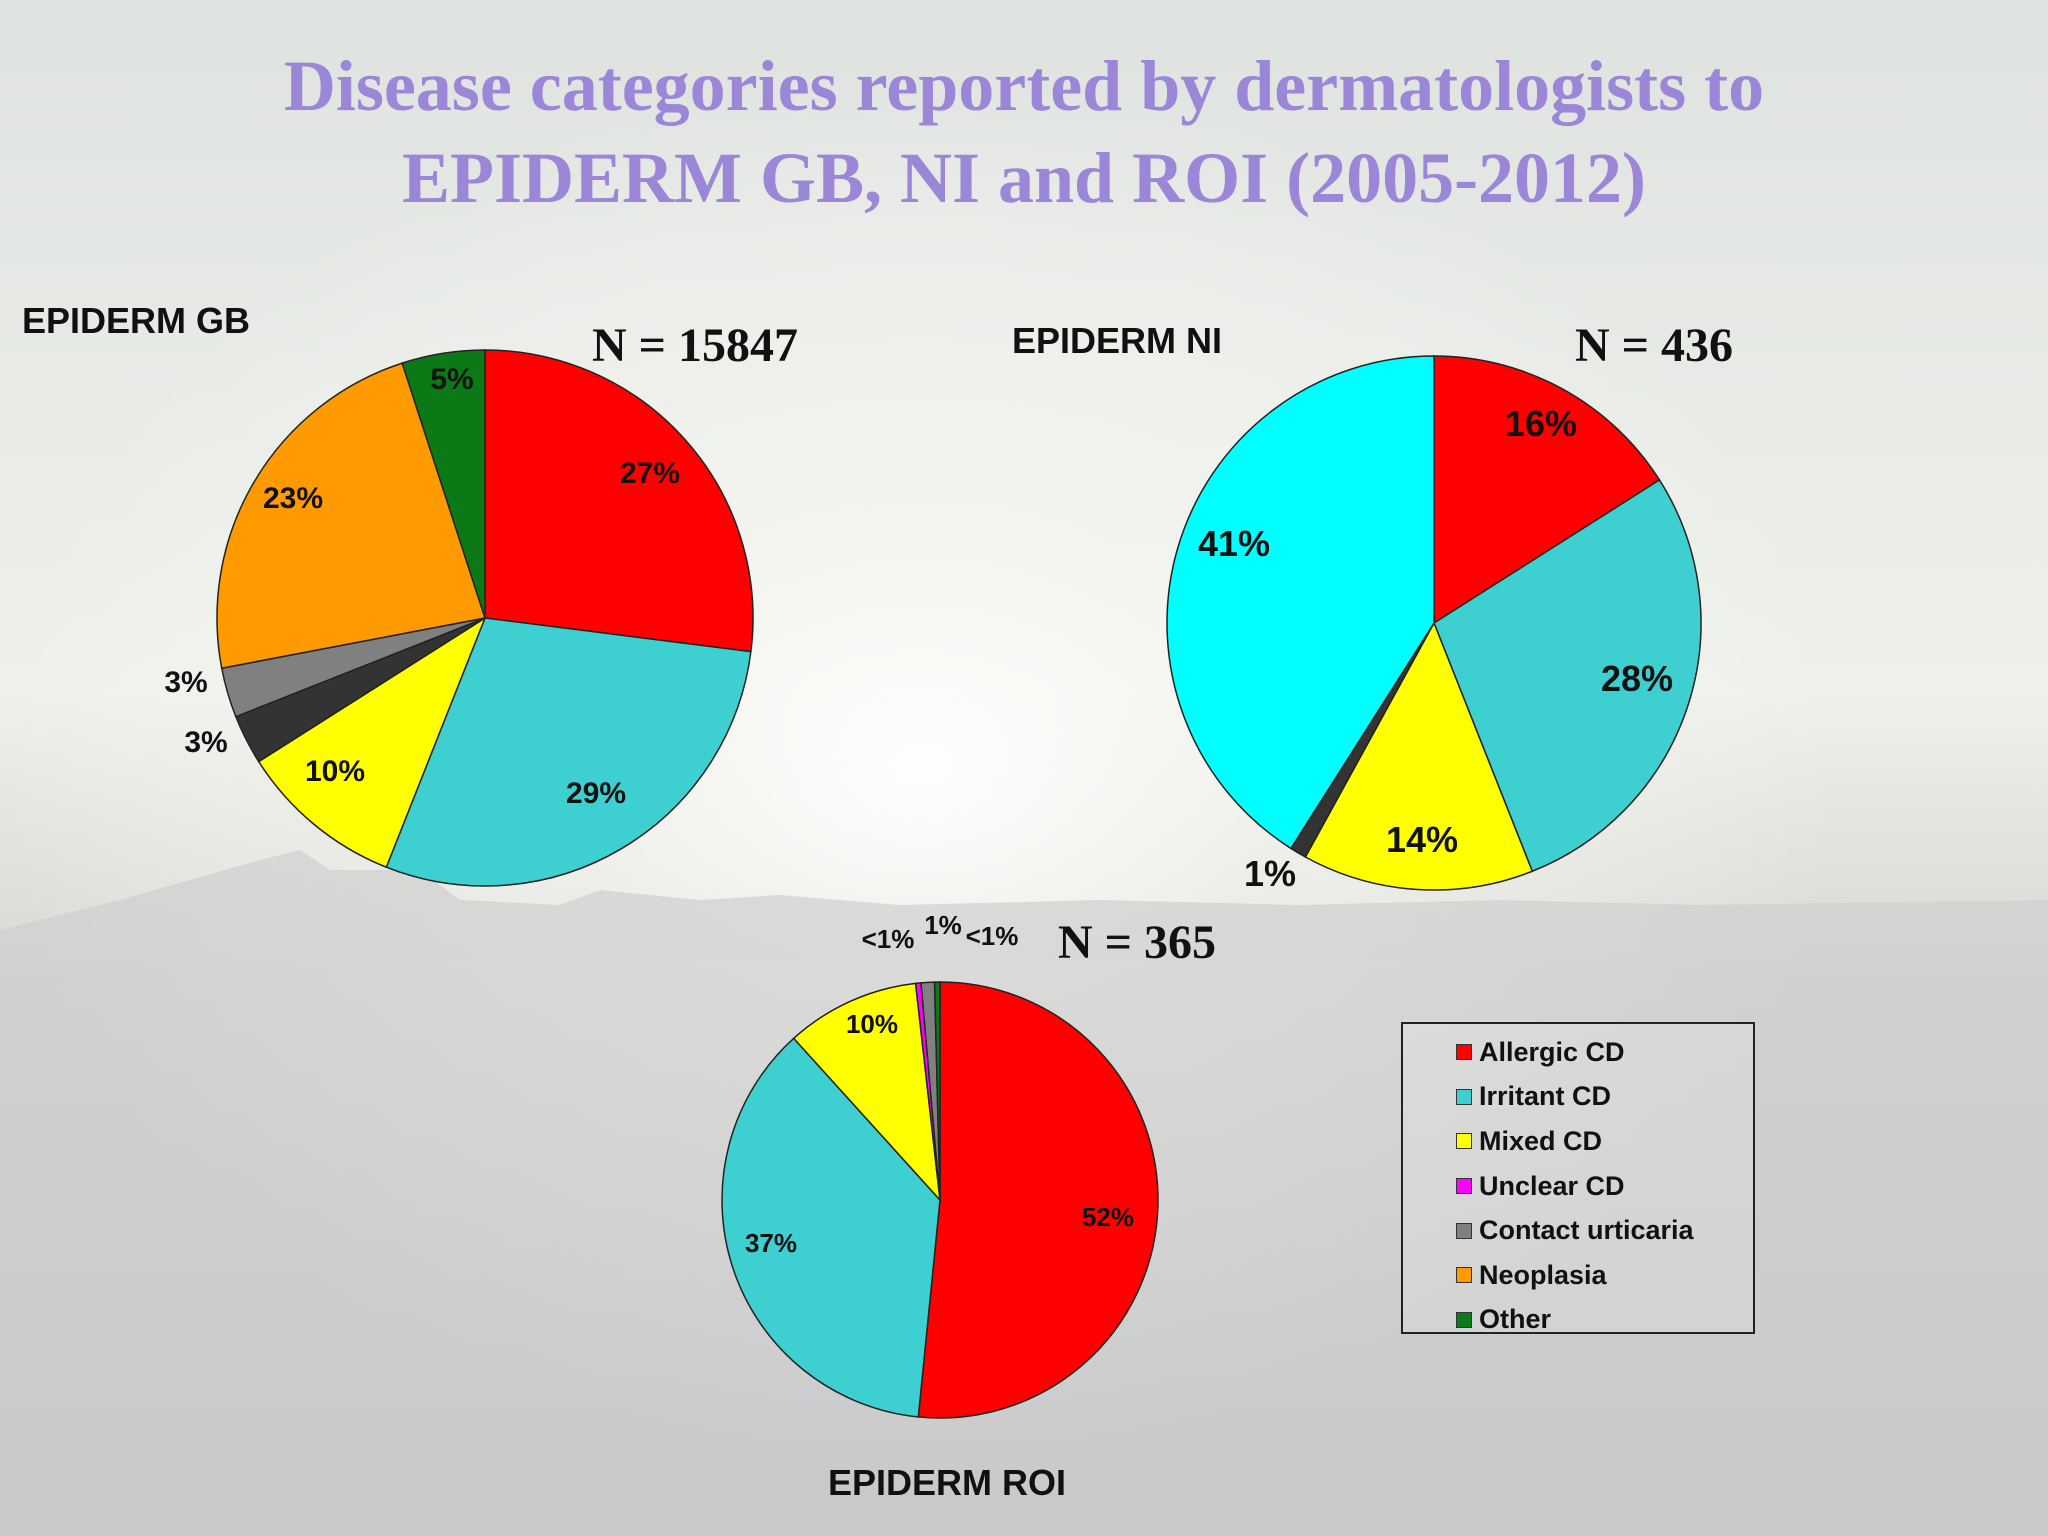 The width and height of the screenshot is (2048, 1536). I want to click on legend-swatch-irritant, so click(1464, 1096).